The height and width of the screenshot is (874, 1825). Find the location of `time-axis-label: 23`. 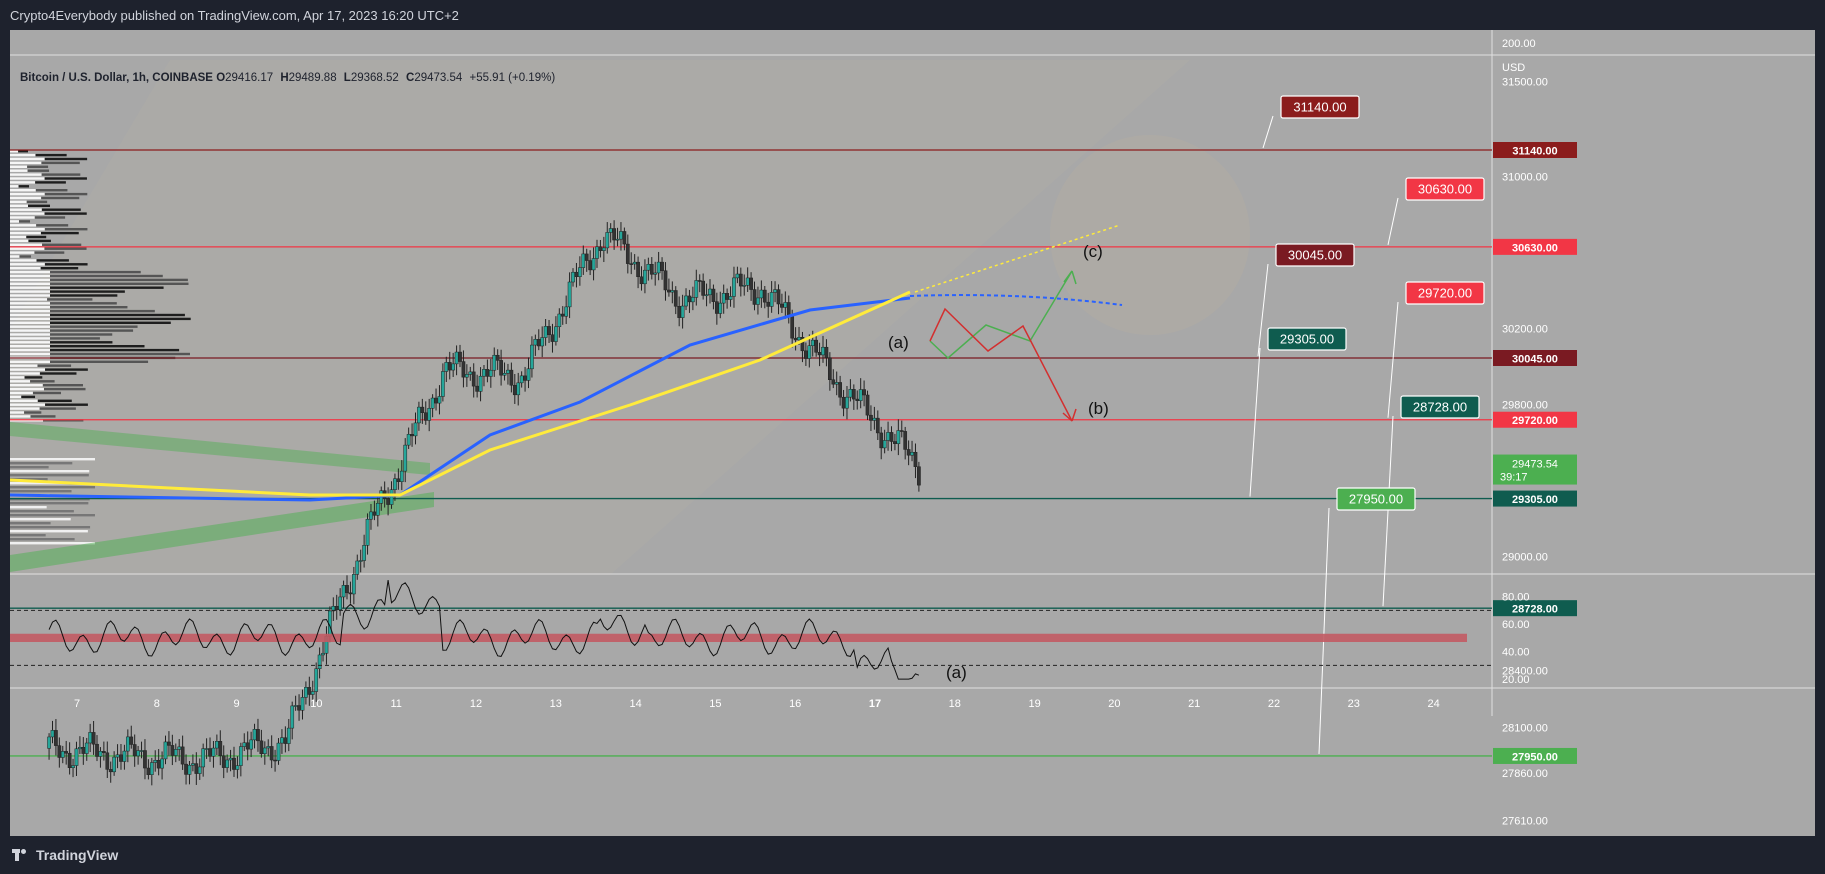

time-axis-label: 23 is located at coordinates (1354, 704).